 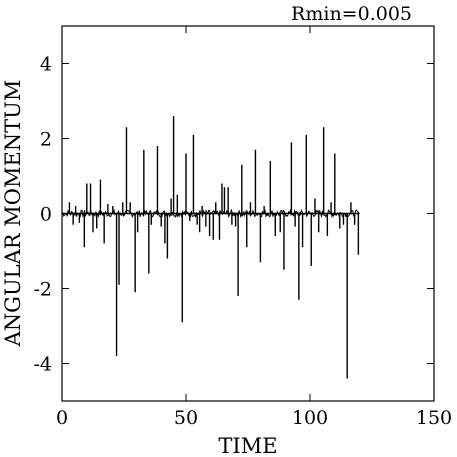 I want to click on noise-trace, so click(x=210, y=213).